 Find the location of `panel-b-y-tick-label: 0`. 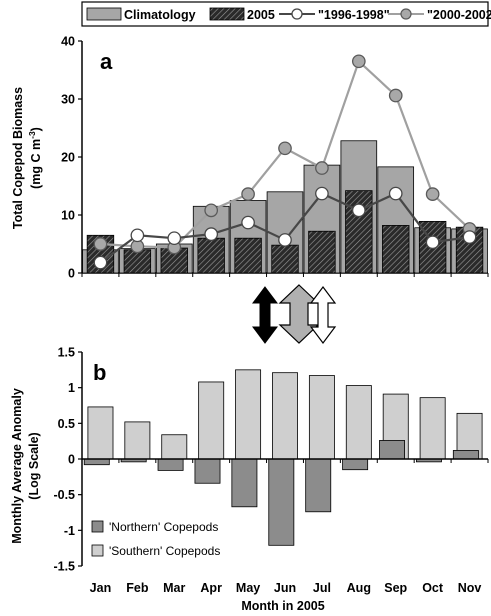

panel-b-y-tick-label: 0 is located at coordinates (71, 460).